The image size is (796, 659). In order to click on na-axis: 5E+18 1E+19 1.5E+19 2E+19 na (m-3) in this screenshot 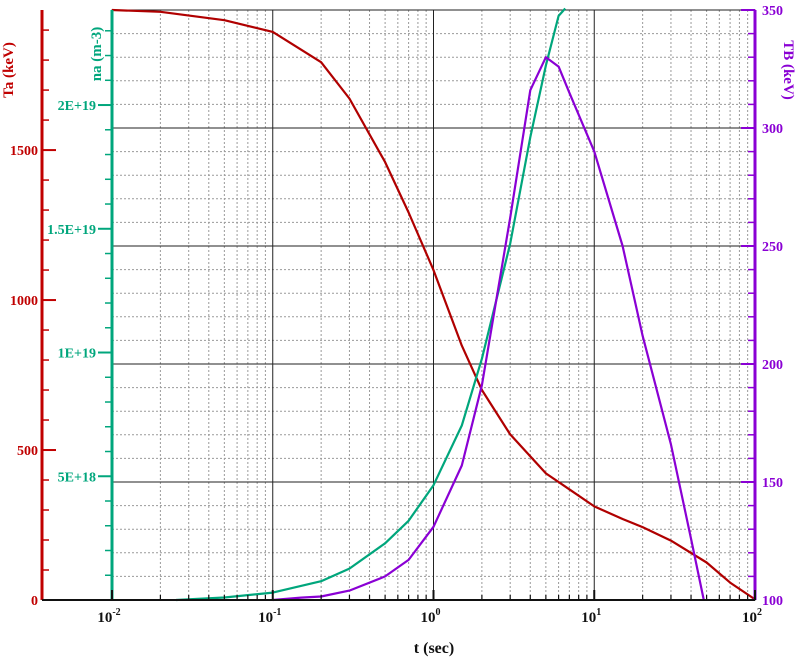, I will do `click(80, 305)`.